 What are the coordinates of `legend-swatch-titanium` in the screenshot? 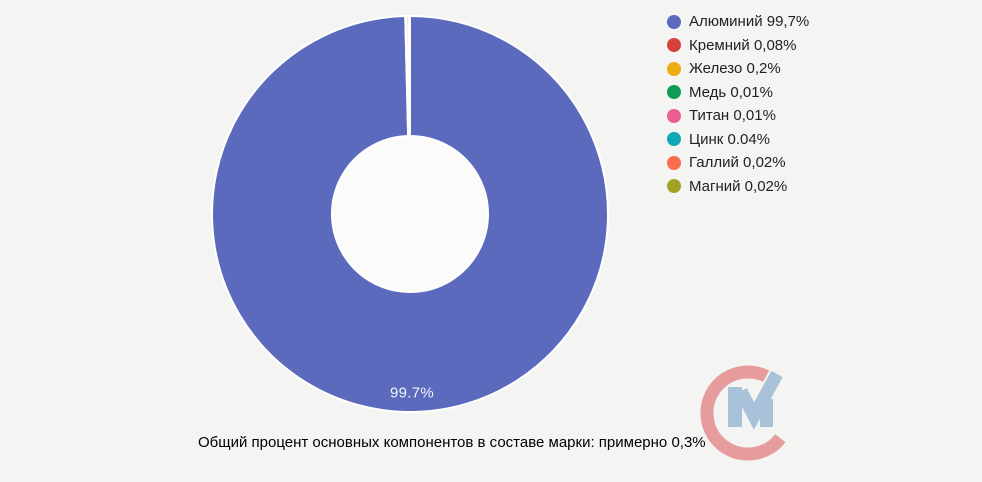 It's located at (674, 115).